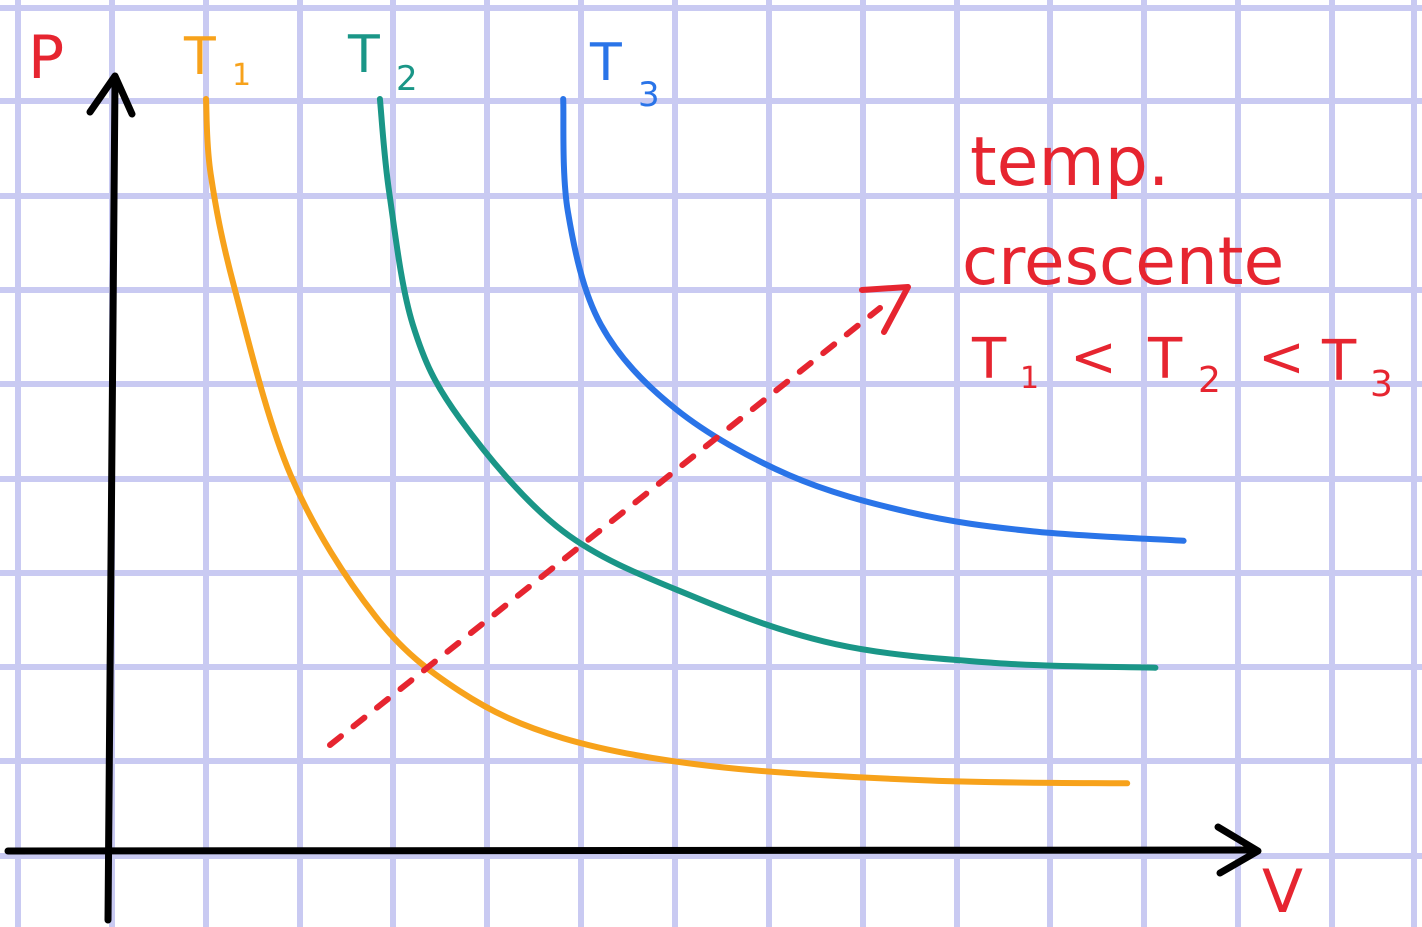 The width and height of the screenshot is (1422, 927). What do you see at coordinates (1238, 850) in the screenshot?
I see `x-axis-arrow-icon` at bounding box center [1238, 850].